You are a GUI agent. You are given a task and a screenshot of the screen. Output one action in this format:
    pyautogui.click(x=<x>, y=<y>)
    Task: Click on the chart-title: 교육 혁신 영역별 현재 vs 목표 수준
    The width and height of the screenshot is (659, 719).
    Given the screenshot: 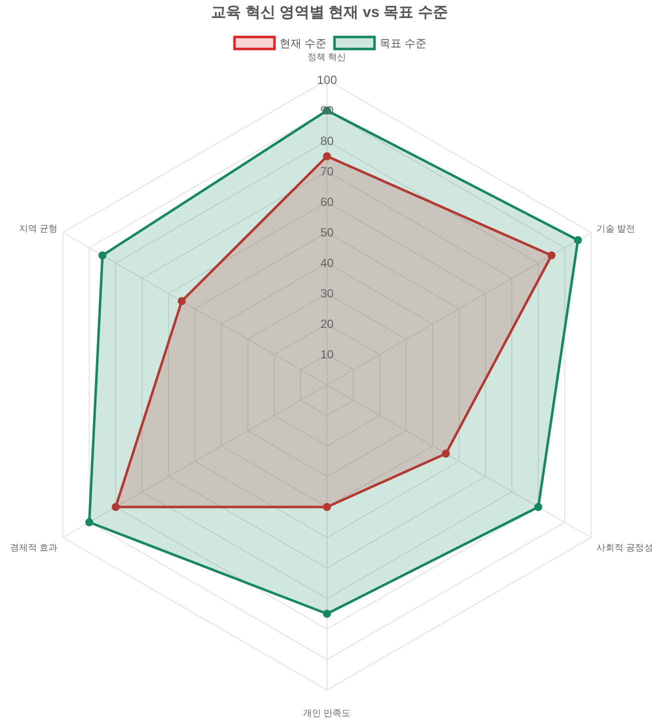 What is the action you would take?
    pyautogui.click(x=329, y=12)
    